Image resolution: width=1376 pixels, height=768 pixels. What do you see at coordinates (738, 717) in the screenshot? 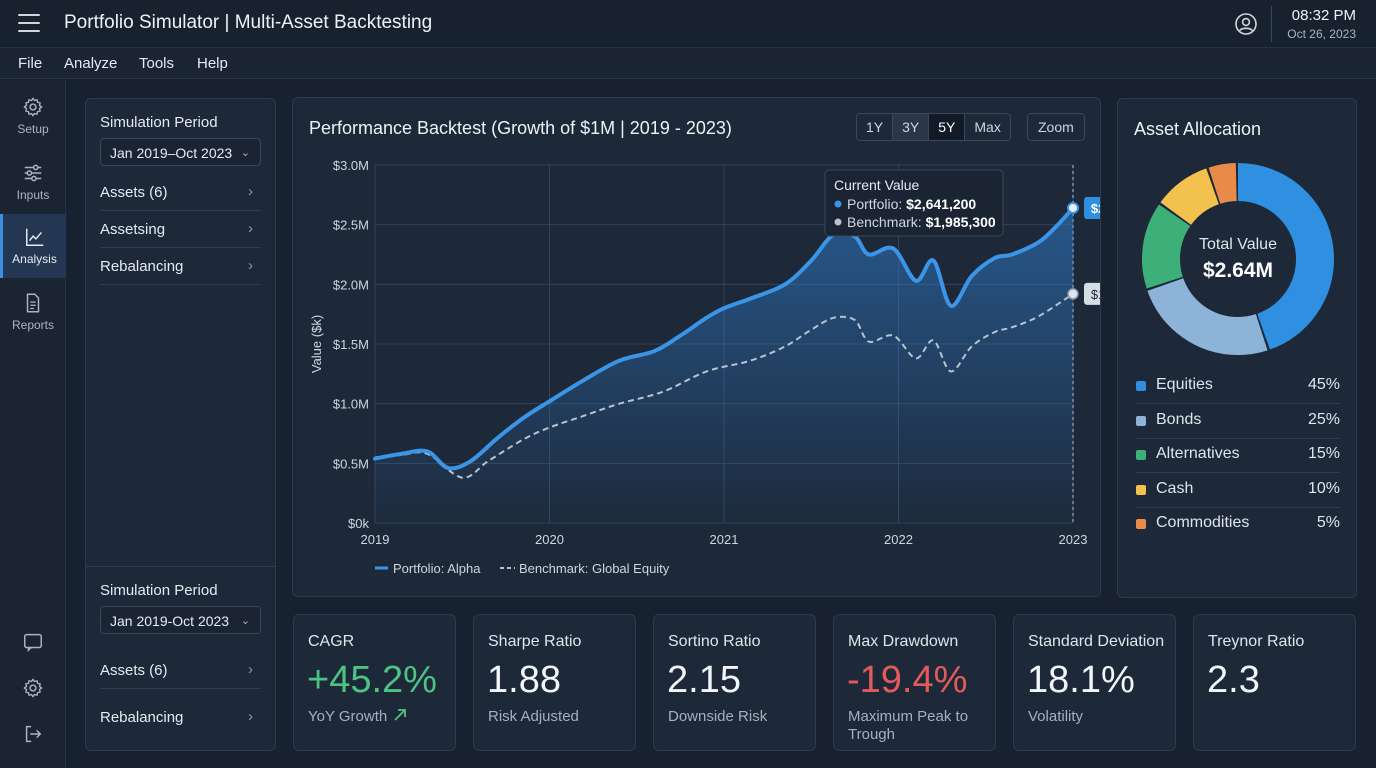
I see `kpi-subtitle: Downside Risk` at bounding box center [738, 717].